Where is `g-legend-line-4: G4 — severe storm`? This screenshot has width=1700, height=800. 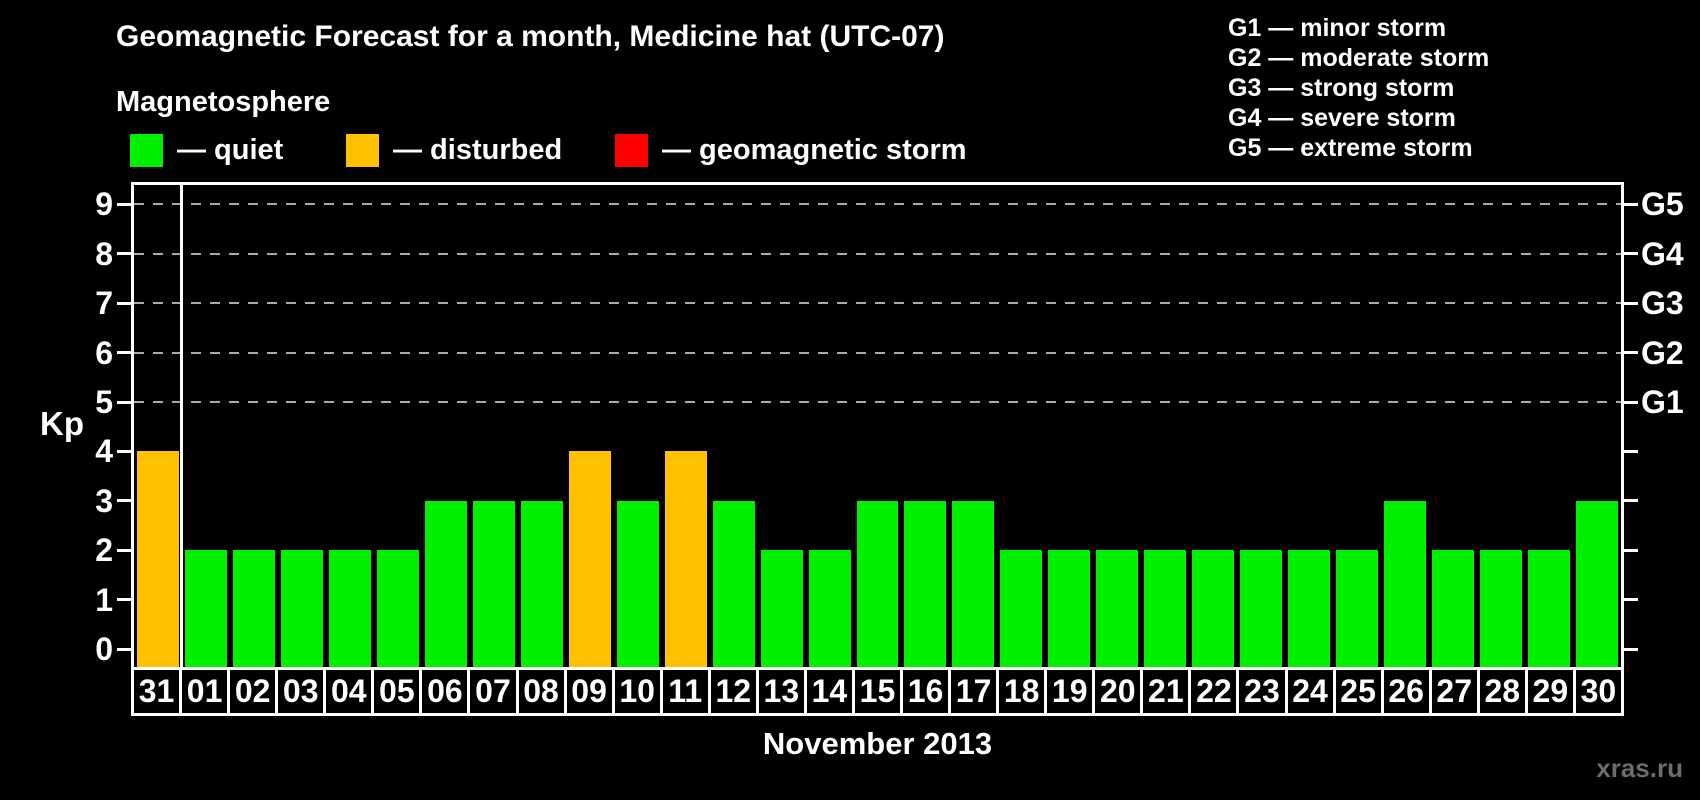
g-legend-line-4: G4 — severe storm is located at coordinates (1342, 118).